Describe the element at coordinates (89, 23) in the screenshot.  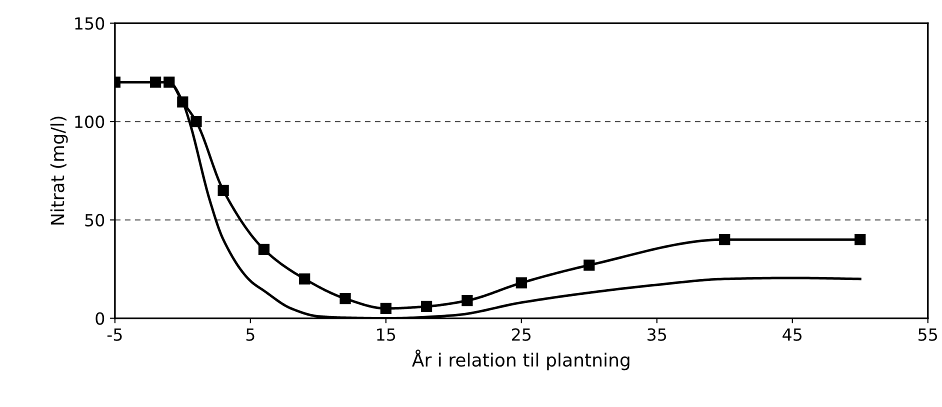
I see `y-tick-label: 150` at that location.